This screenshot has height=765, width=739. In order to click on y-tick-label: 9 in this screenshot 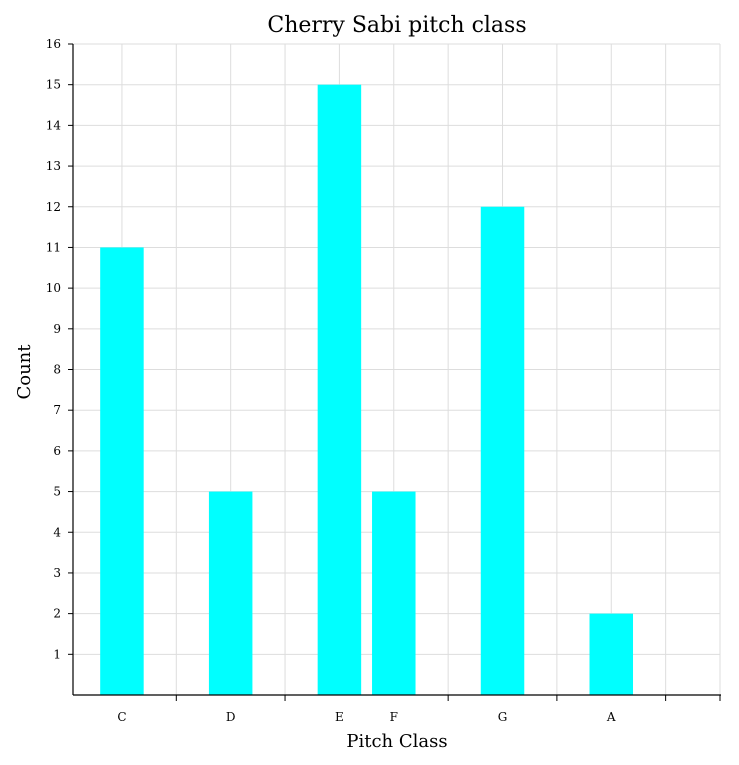, I will do `click(57, 329)`.